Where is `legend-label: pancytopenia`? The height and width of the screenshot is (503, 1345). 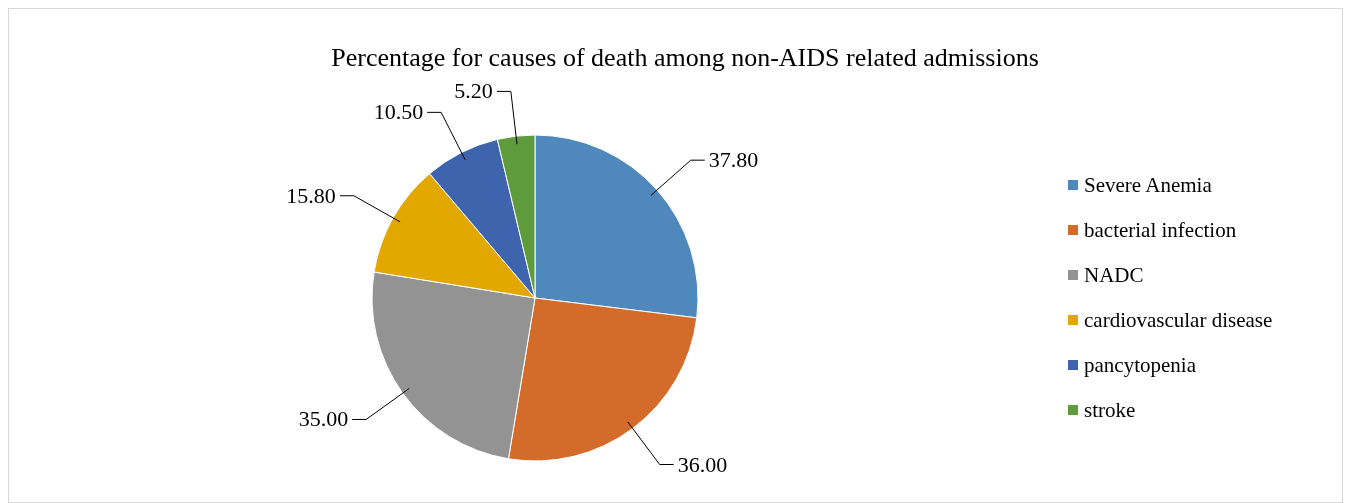 legend-label: pancytopenia is located at coordinates (1140, 365).